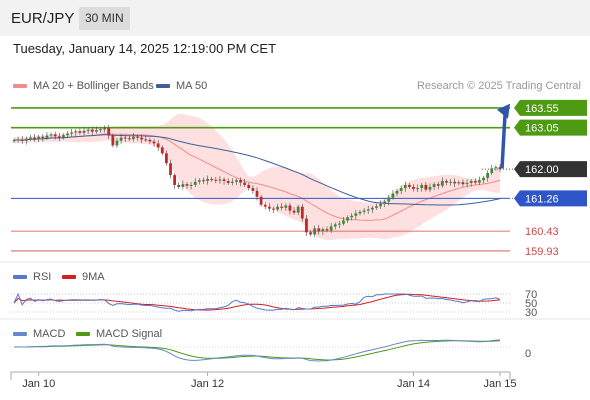 This screenshot has height=400, width=590. What do you see at coordinates (542, 252) in the screenshot?
I see `support-3-label: 159.93` at bounding box center [542, 252].